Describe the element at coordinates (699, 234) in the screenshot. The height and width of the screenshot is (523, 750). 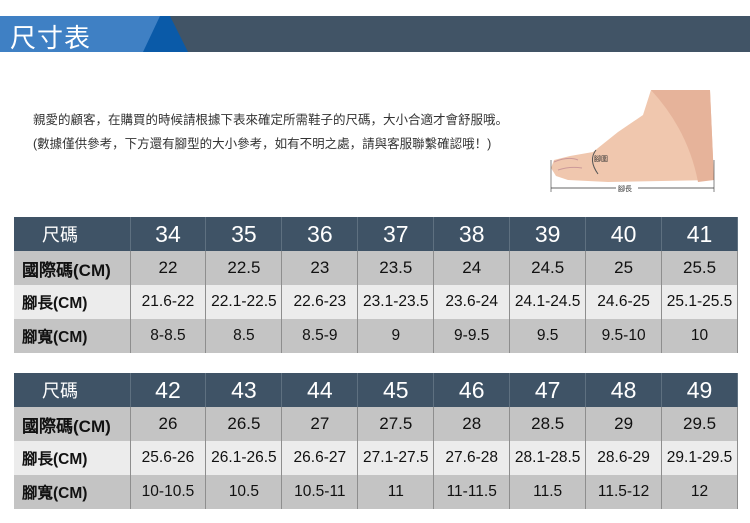
I see `size-cell: 41` at that location.